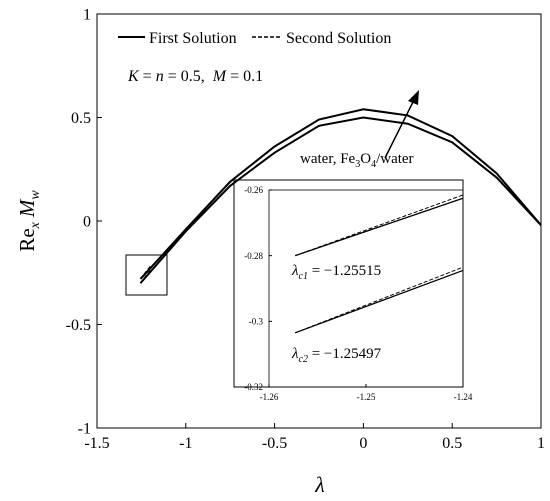  I want to click on y-label-part: M, so click(27, 208).